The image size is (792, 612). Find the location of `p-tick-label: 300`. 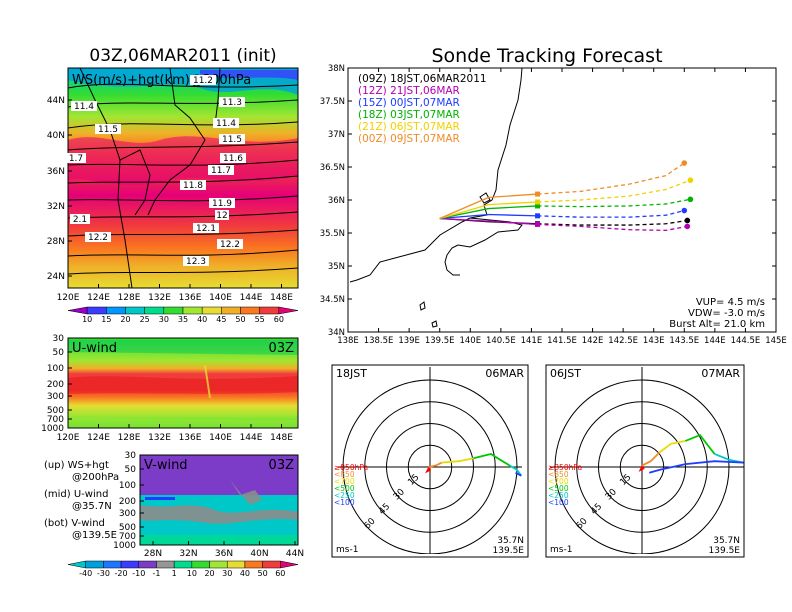

p-tick-label: 300 is located at coordinates (55, 397).